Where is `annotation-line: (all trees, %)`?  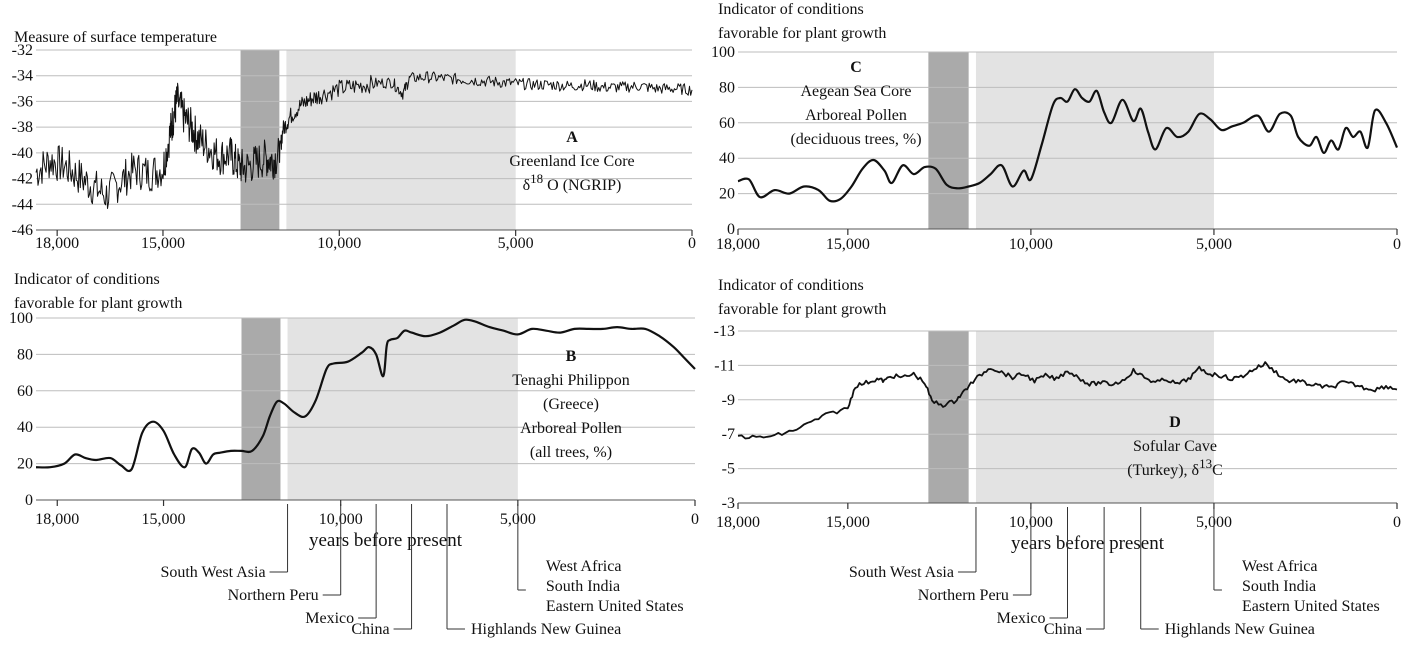
annotation-line: (all trees, %) is located at coordinates (571, 452).